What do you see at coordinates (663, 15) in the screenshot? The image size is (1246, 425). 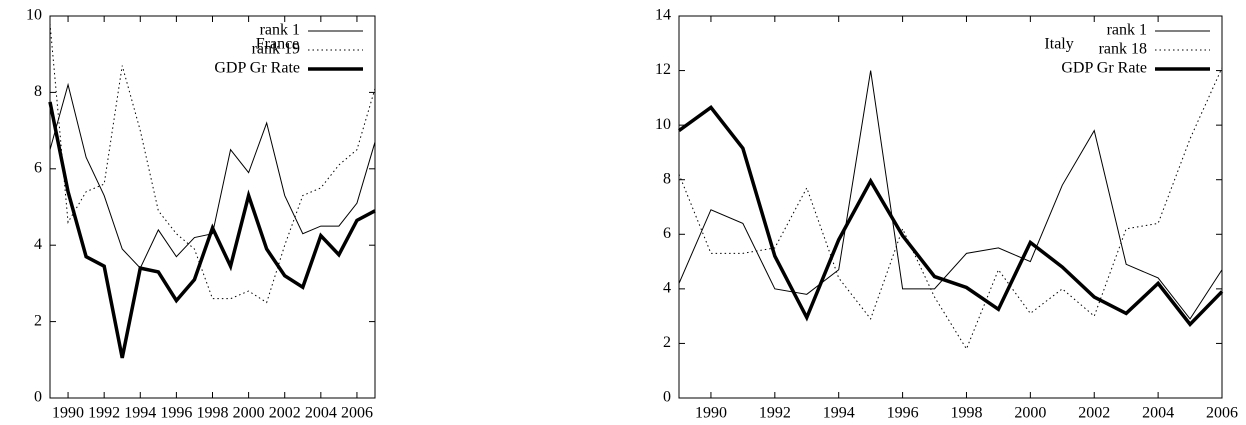 I see `y-tick-label: 14` at bounding box center [663, 15].